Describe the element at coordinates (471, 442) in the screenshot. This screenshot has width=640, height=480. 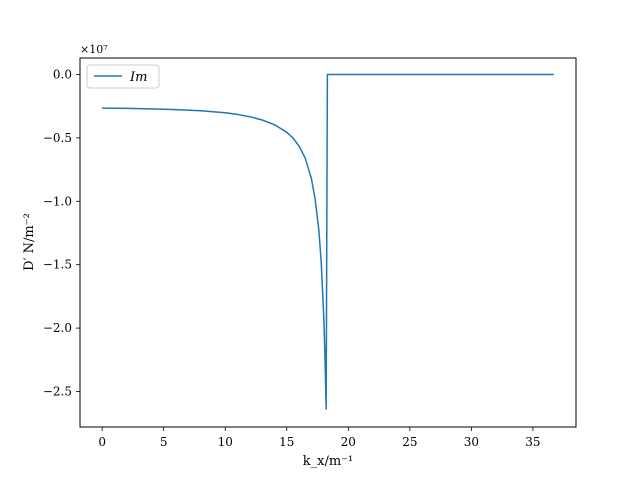
I see `x-tick-label: 30` at that location.